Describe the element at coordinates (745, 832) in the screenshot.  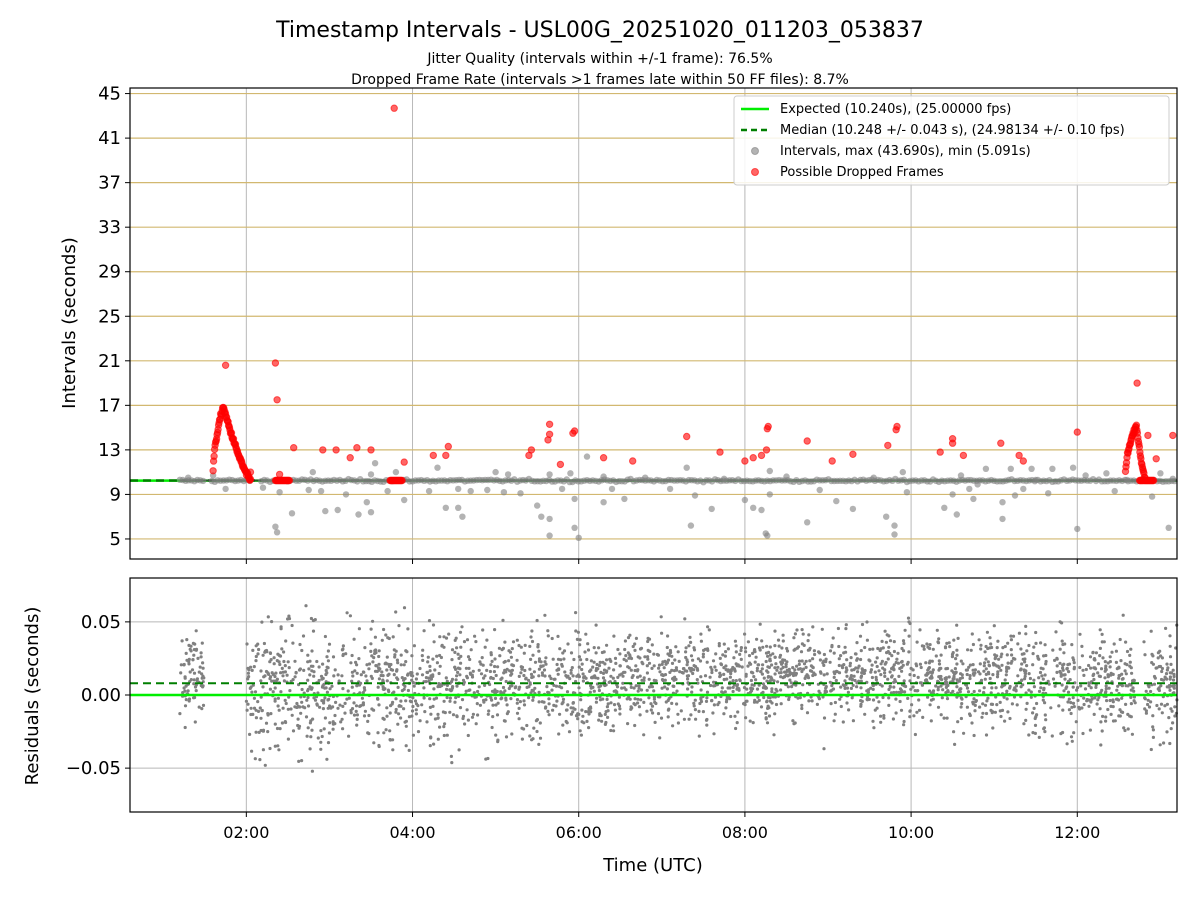
I see `x-tick-label: 08:00` at that location.